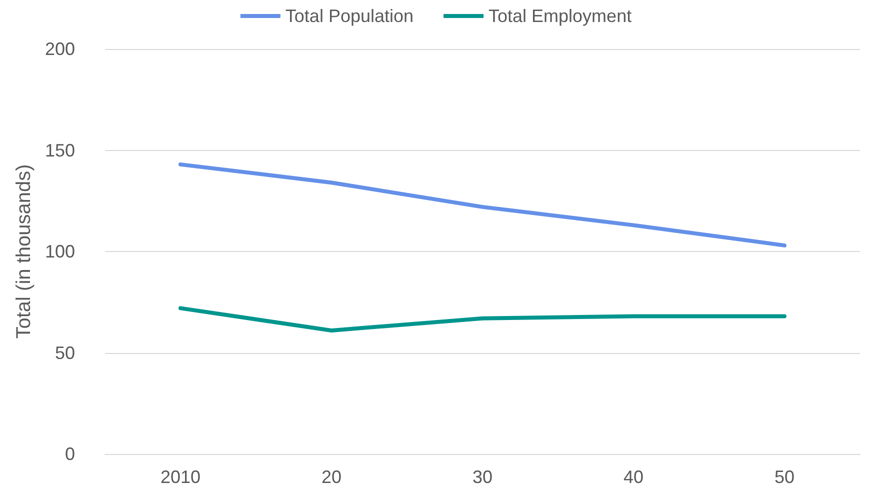 The image size is (872, 497). Describe the element at coordinates (482, 477) in the screenshot. I see `x-tick-label: 30` at that location.